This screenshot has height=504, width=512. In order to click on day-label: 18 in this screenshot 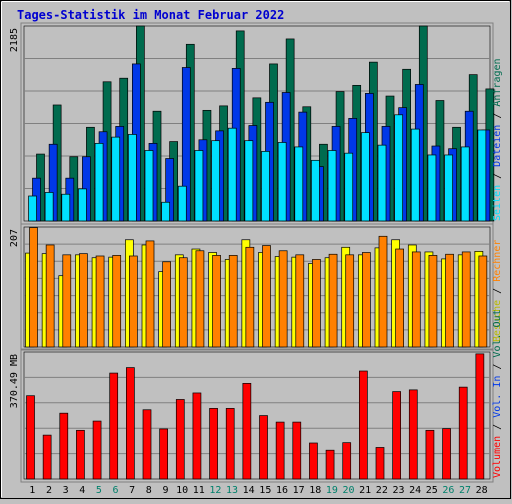, I will do `click(315, 490)`.